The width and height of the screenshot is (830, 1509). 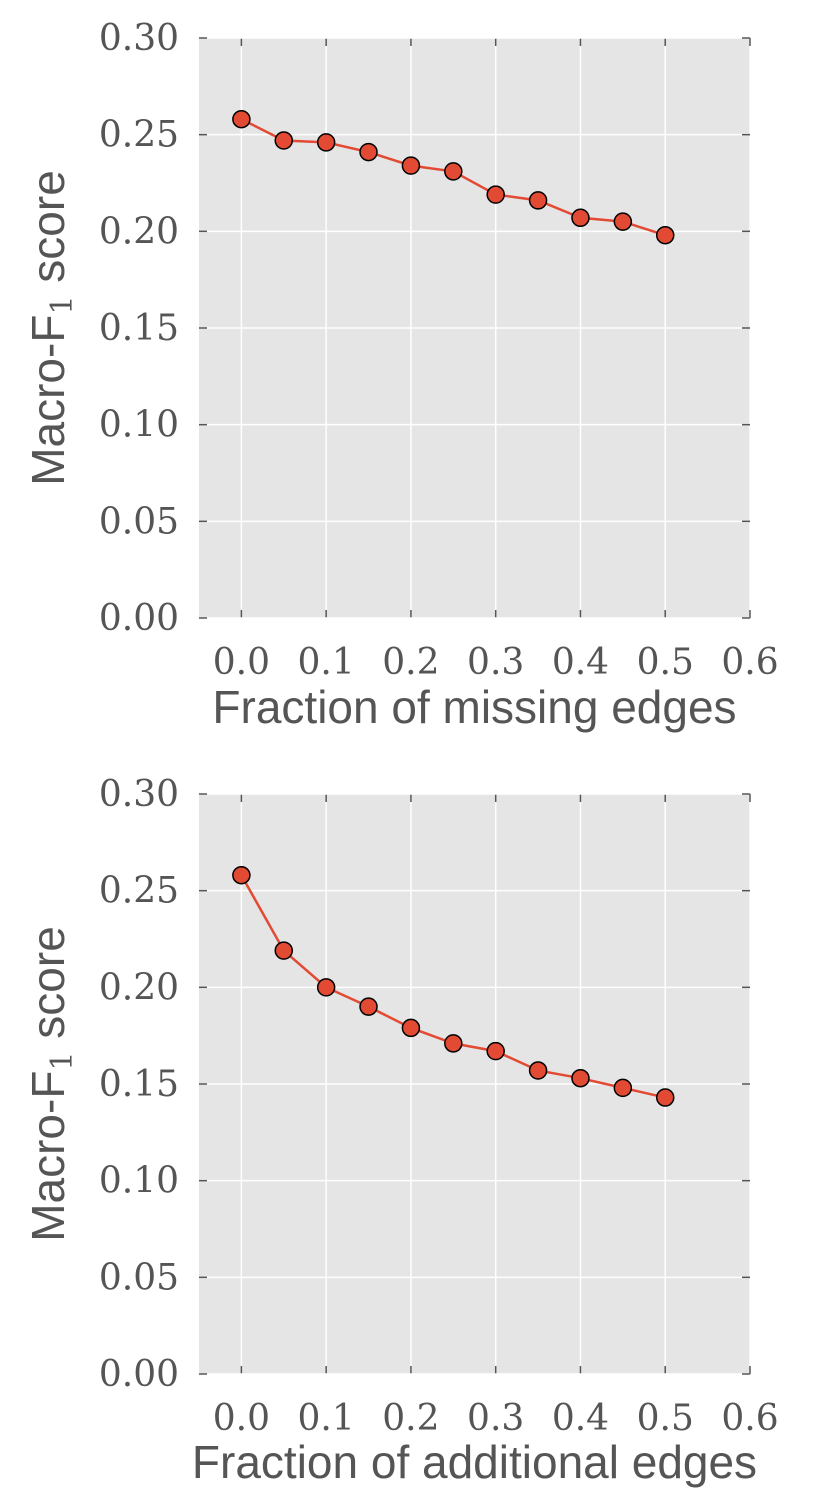 What do you see at coordinates (474, 707) in the screenshot?
I see `x-axis-label: Fraction of missing edges` at bounding box center [474, 707].